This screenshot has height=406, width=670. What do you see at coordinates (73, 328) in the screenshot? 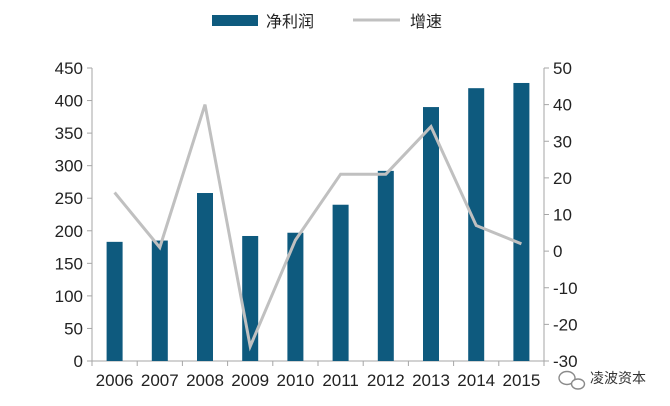
I see `left-axis-tick-label: 50` at bounding box center [73, 328].